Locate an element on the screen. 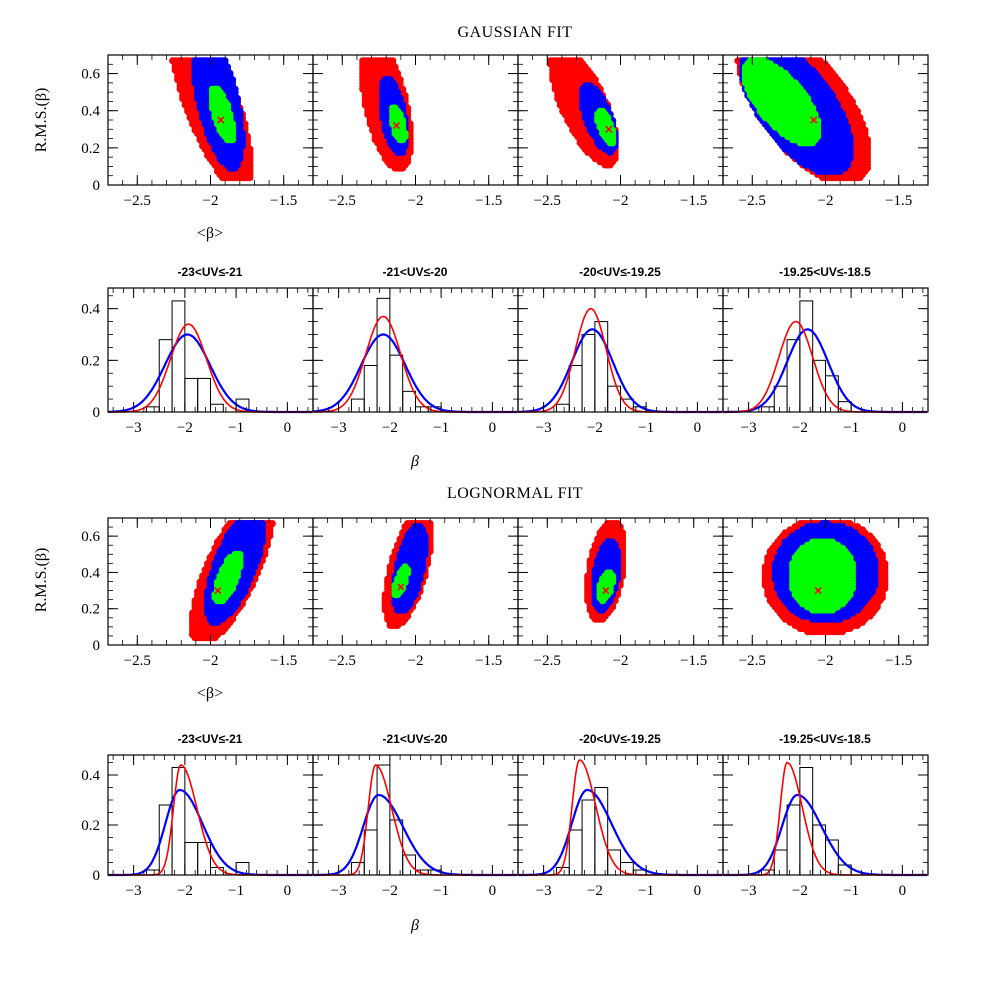 The image size is (981, 981). lognormal-rms-ylabel: R.M.S.(β) is located at coordinates (41, 580).